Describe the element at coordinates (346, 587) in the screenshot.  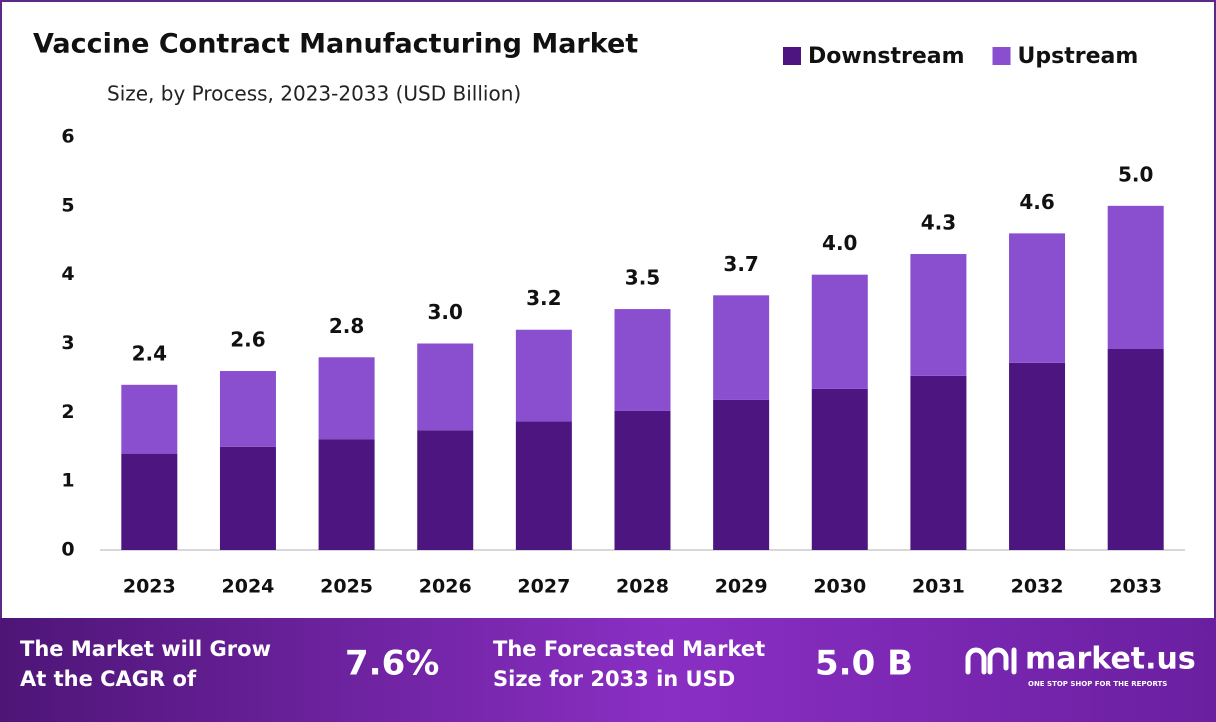
I see `x-tick-label: 2025` at that location.